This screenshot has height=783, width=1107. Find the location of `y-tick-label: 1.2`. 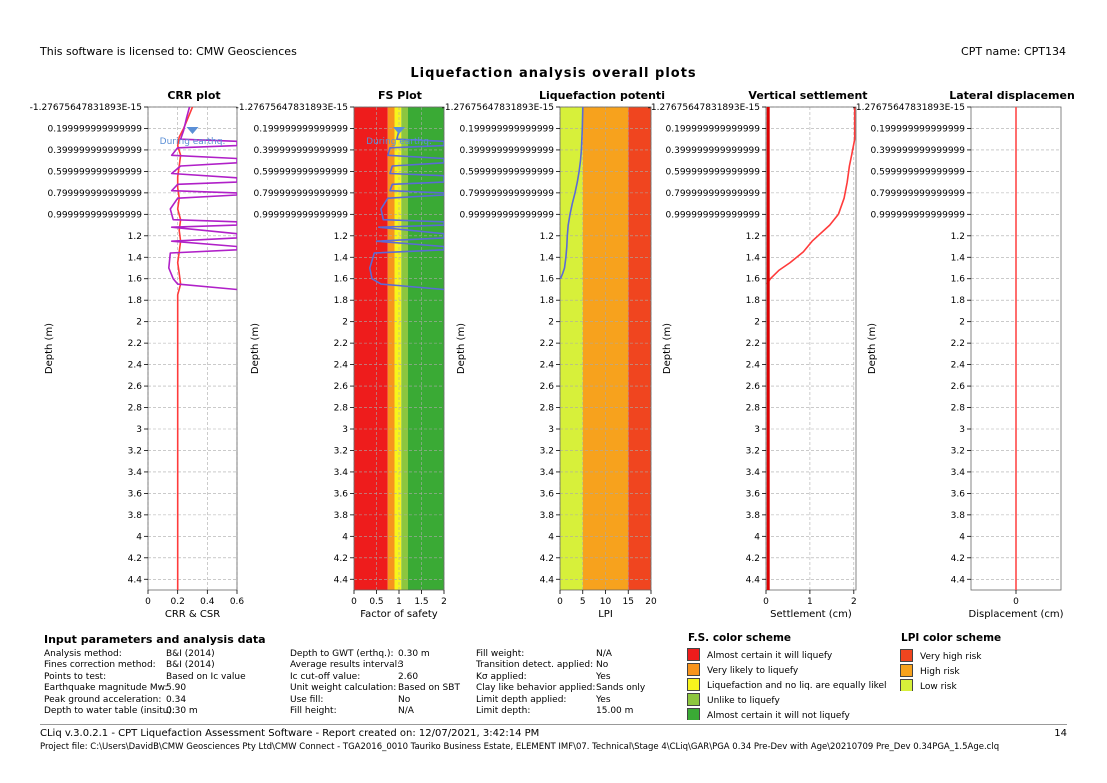

y-tick-label: 1.2 is located at coordinates (753, 237).